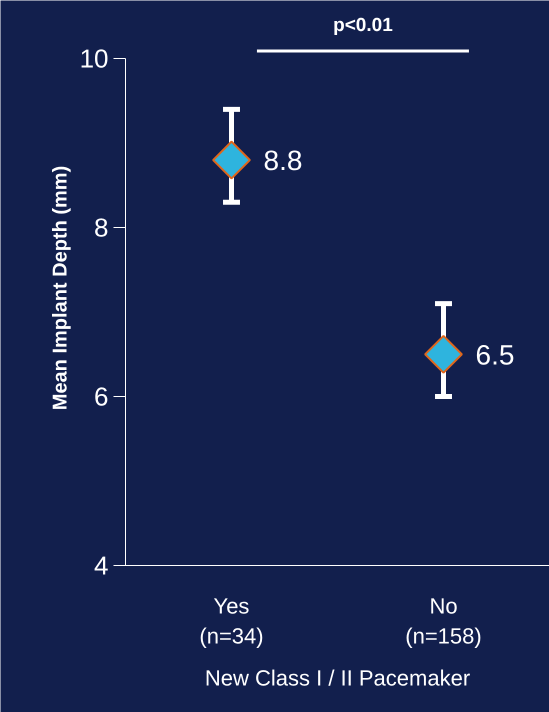 The width and height of the screenshot is (549, 712). What do you see at coordinates (101, 397) in the screenshot?
I see `y-tick-label: 6` at bounding box center [101, 397].